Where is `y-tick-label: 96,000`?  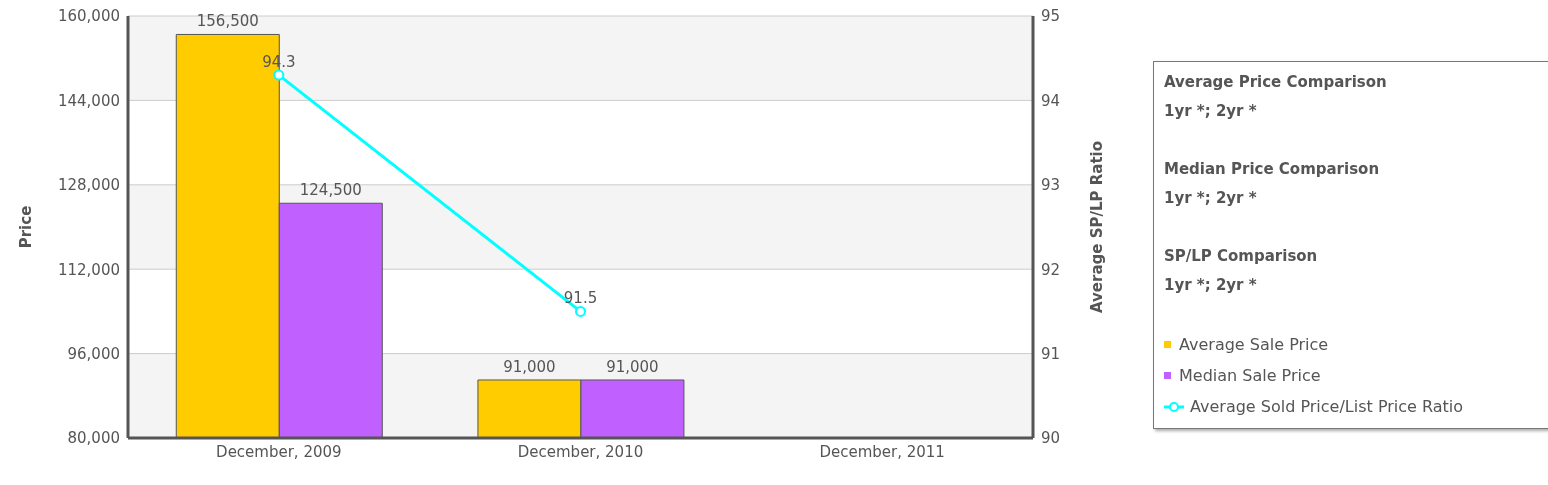
y-tick-label: 96,000 is located at coordinates (93, 353).